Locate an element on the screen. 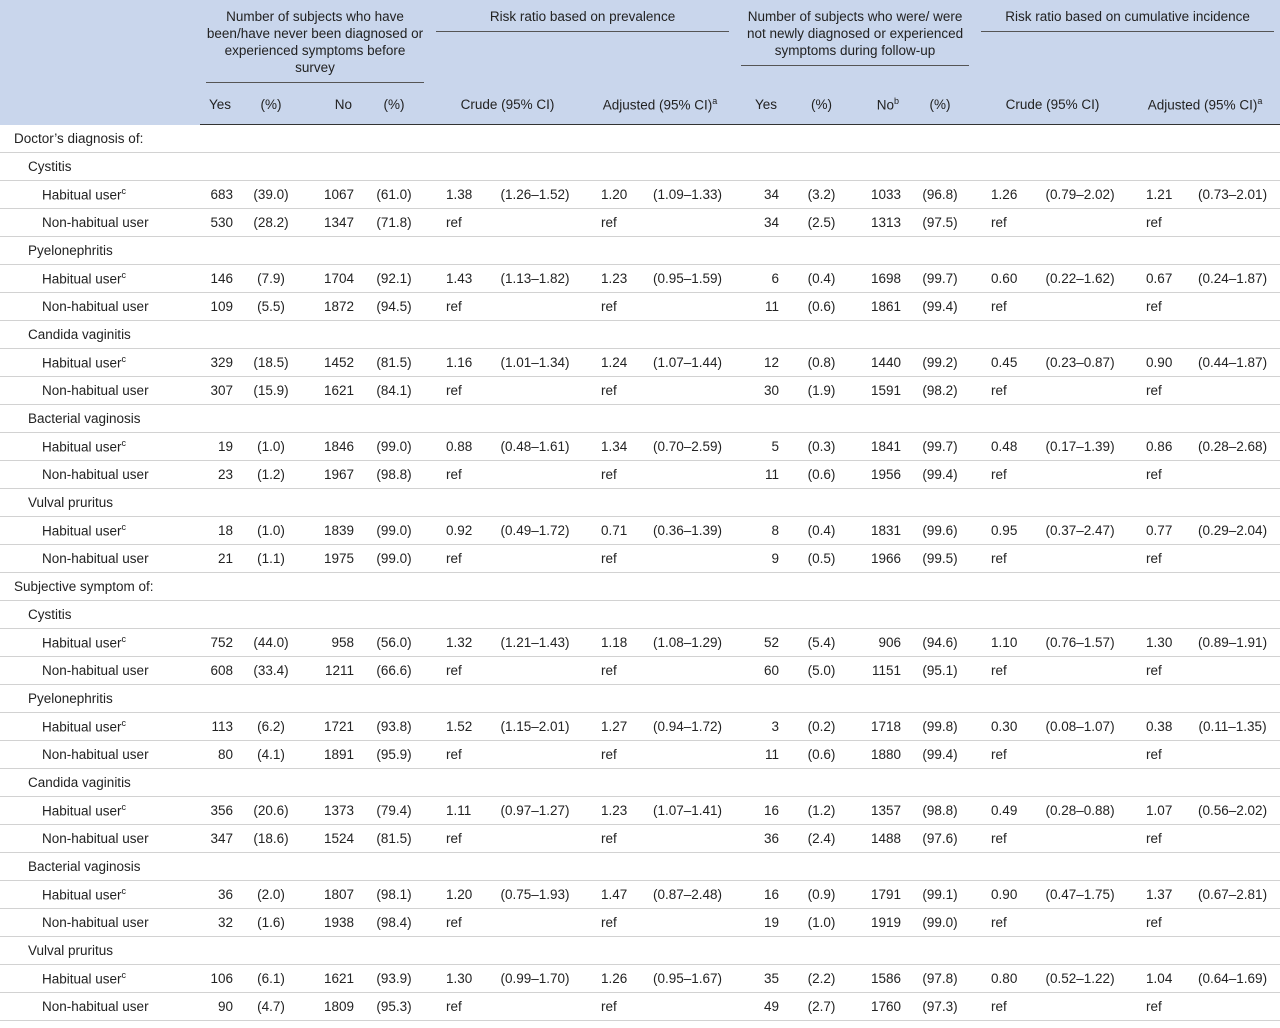 This screenshot has width=1280, height=1028. cell-value: 1.11 is located at coordinates (459, 810).